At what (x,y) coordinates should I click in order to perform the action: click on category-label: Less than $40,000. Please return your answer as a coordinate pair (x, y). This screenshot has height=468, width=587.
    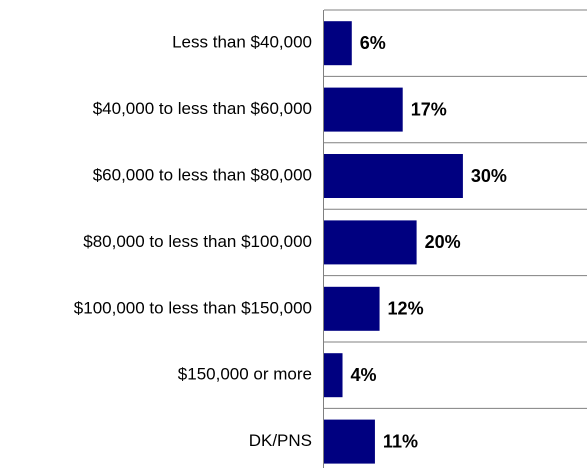
    Looking at the image, I should click on (242, 42).